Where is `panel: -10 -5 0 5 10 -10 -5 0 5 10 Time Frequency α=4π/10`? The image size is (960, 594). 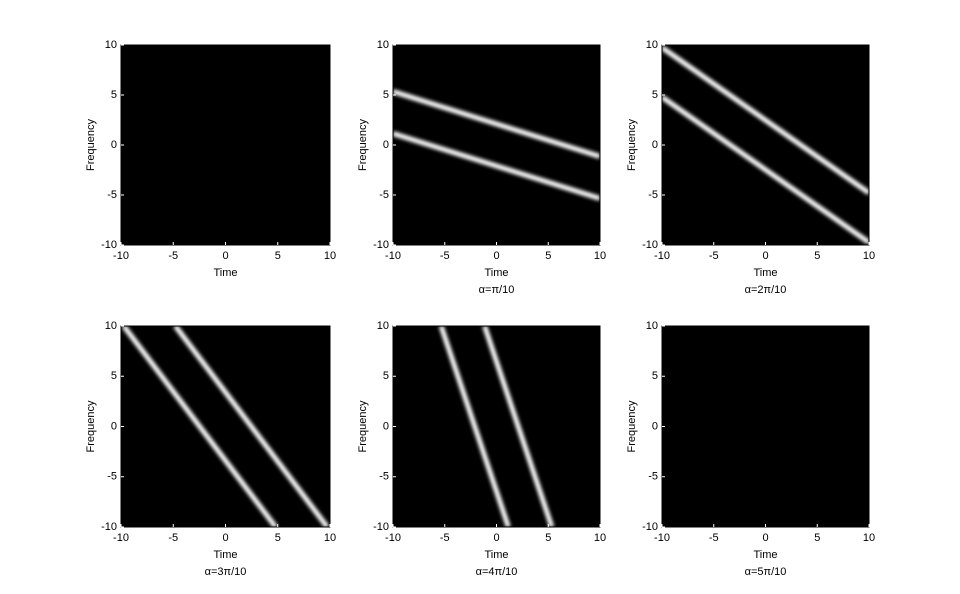
panel: -10 -5 0 5 10 -10 -5 0 5 10 Time Frequency α=4π/10 is located at coordinates (481, 449).